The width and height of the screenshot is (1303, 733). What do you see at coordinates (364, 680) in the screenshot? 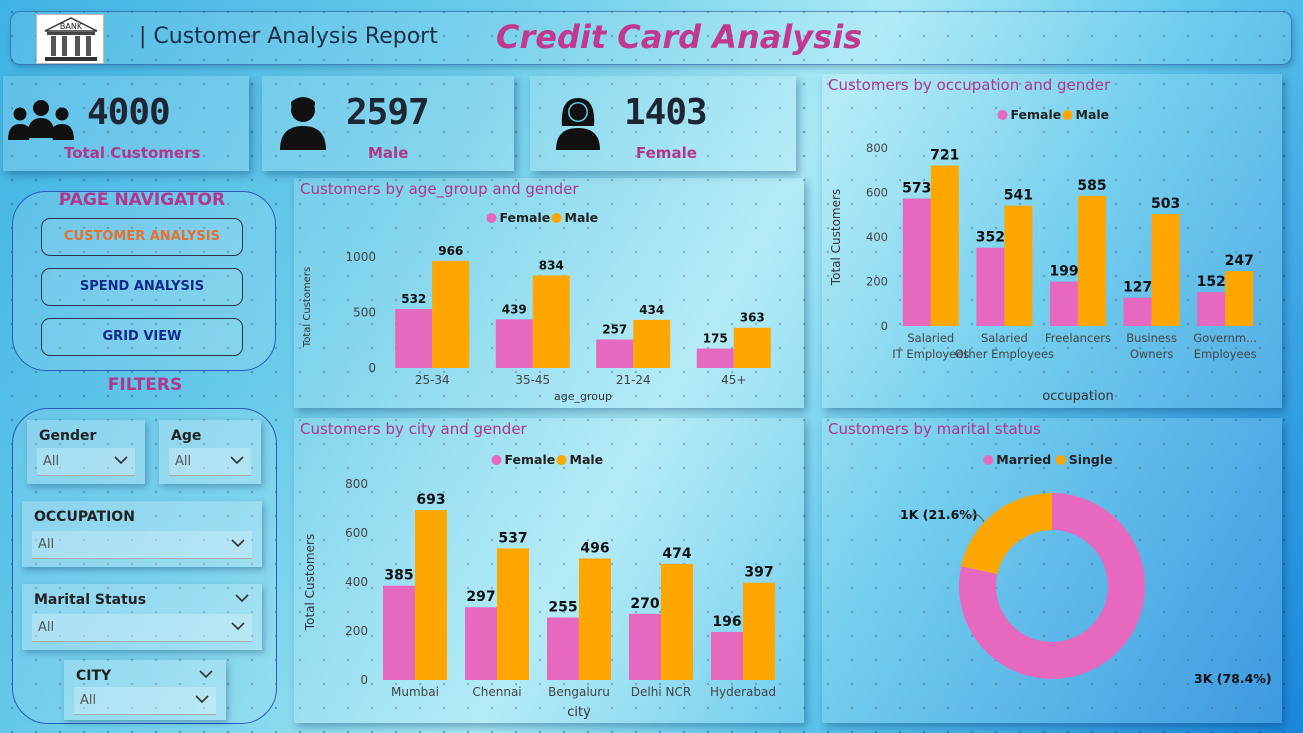
I see `city-ytick-0: 0` at bounding box center [364, 680].